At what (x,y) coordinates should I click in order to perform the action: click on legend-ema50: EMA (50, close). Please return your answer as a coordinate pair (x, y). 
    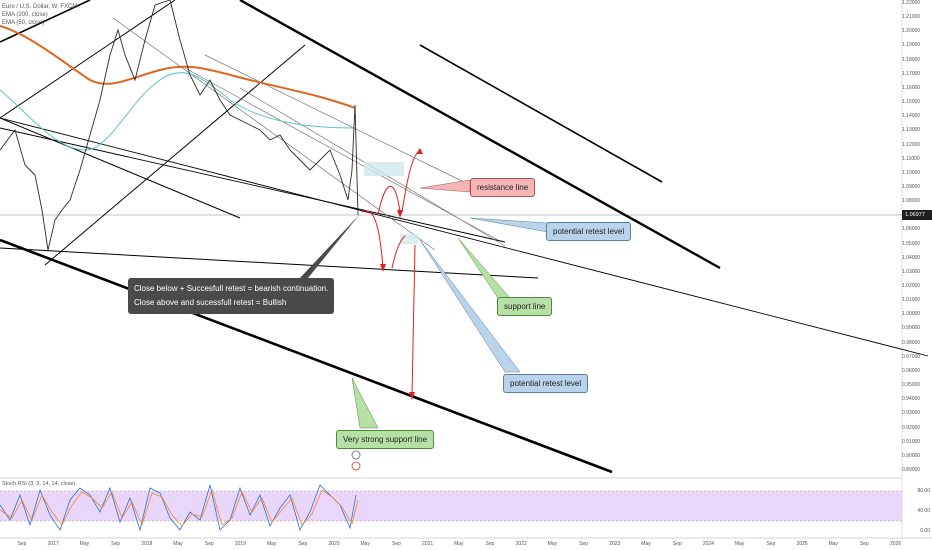
    Looking at the image, I should click on (23, 23).